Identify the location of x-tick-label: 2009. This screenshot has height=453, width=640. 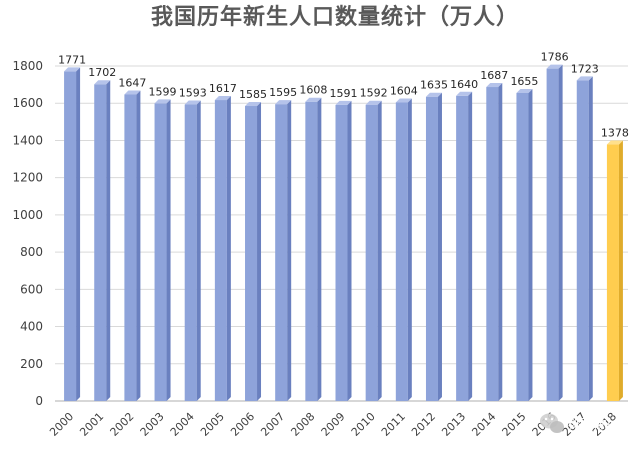
(333, 424).